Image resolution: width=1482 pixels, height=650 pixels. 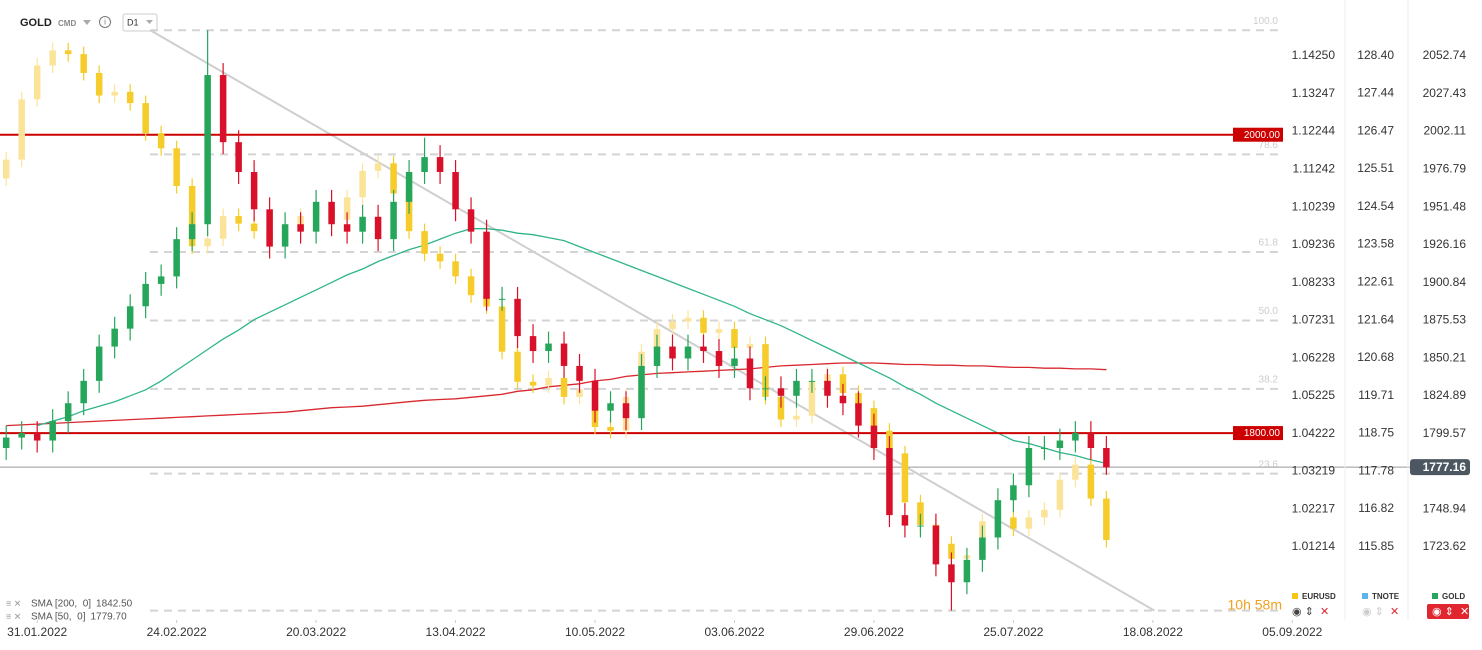 I want to click on sma-legend-value: 1779.70, so click(x=108, y=617).